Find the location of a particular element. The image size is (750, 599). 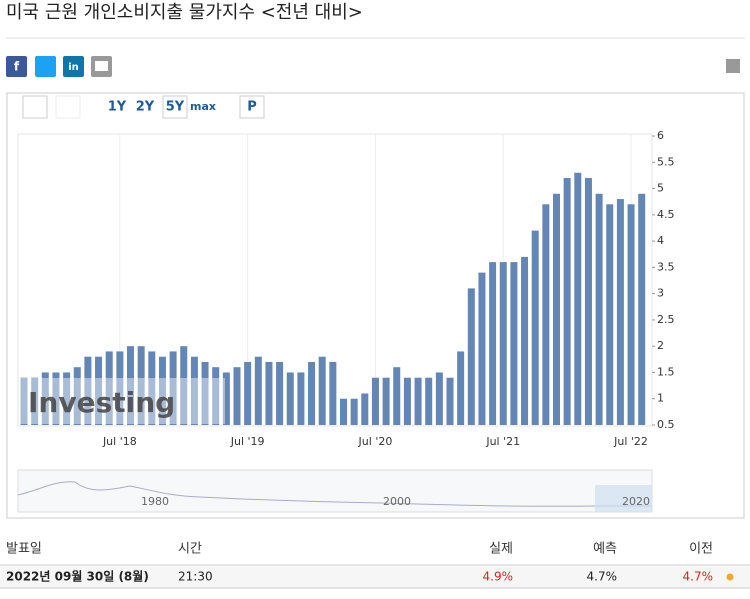

table-cell: 4.7% is located at coordinates (698, 577).